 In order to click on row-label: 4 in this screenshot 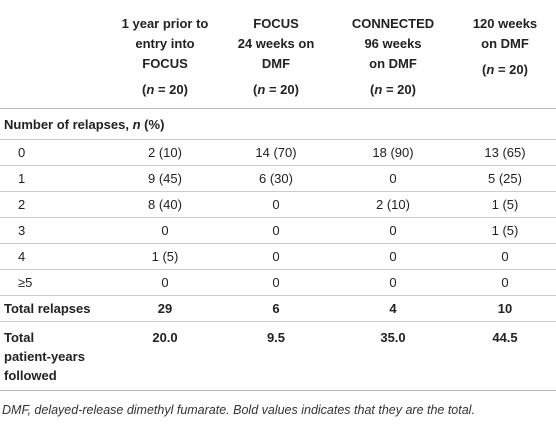, I will do `click(55, 256)`.